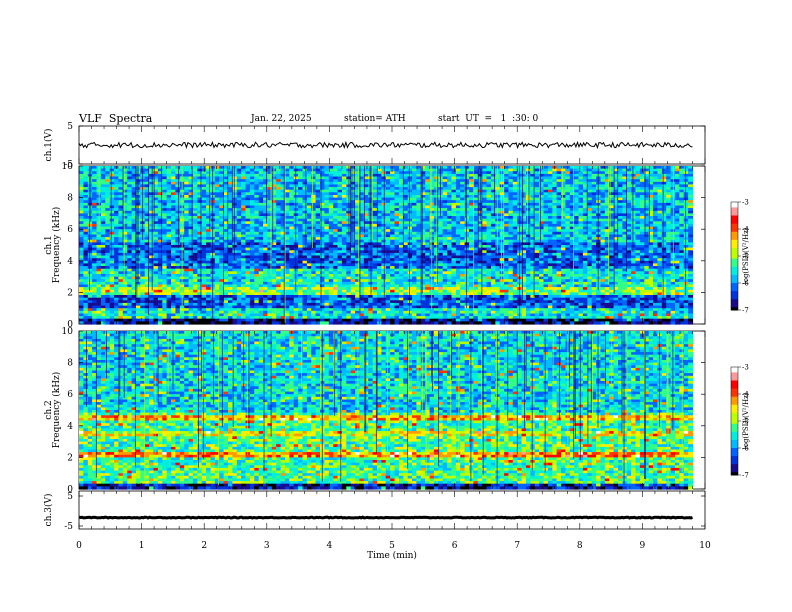 The height and width of the screenshot is (612, 792). Describe the element at coordinates (739, 257) in the screenshot. I see `ch1-colorbar: -3 -4 -5 -6 -7` at that location.